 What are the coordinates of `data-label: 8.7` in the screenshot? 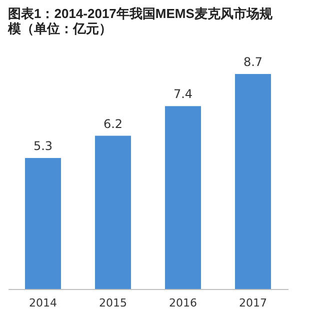 It's located at (253, 62).